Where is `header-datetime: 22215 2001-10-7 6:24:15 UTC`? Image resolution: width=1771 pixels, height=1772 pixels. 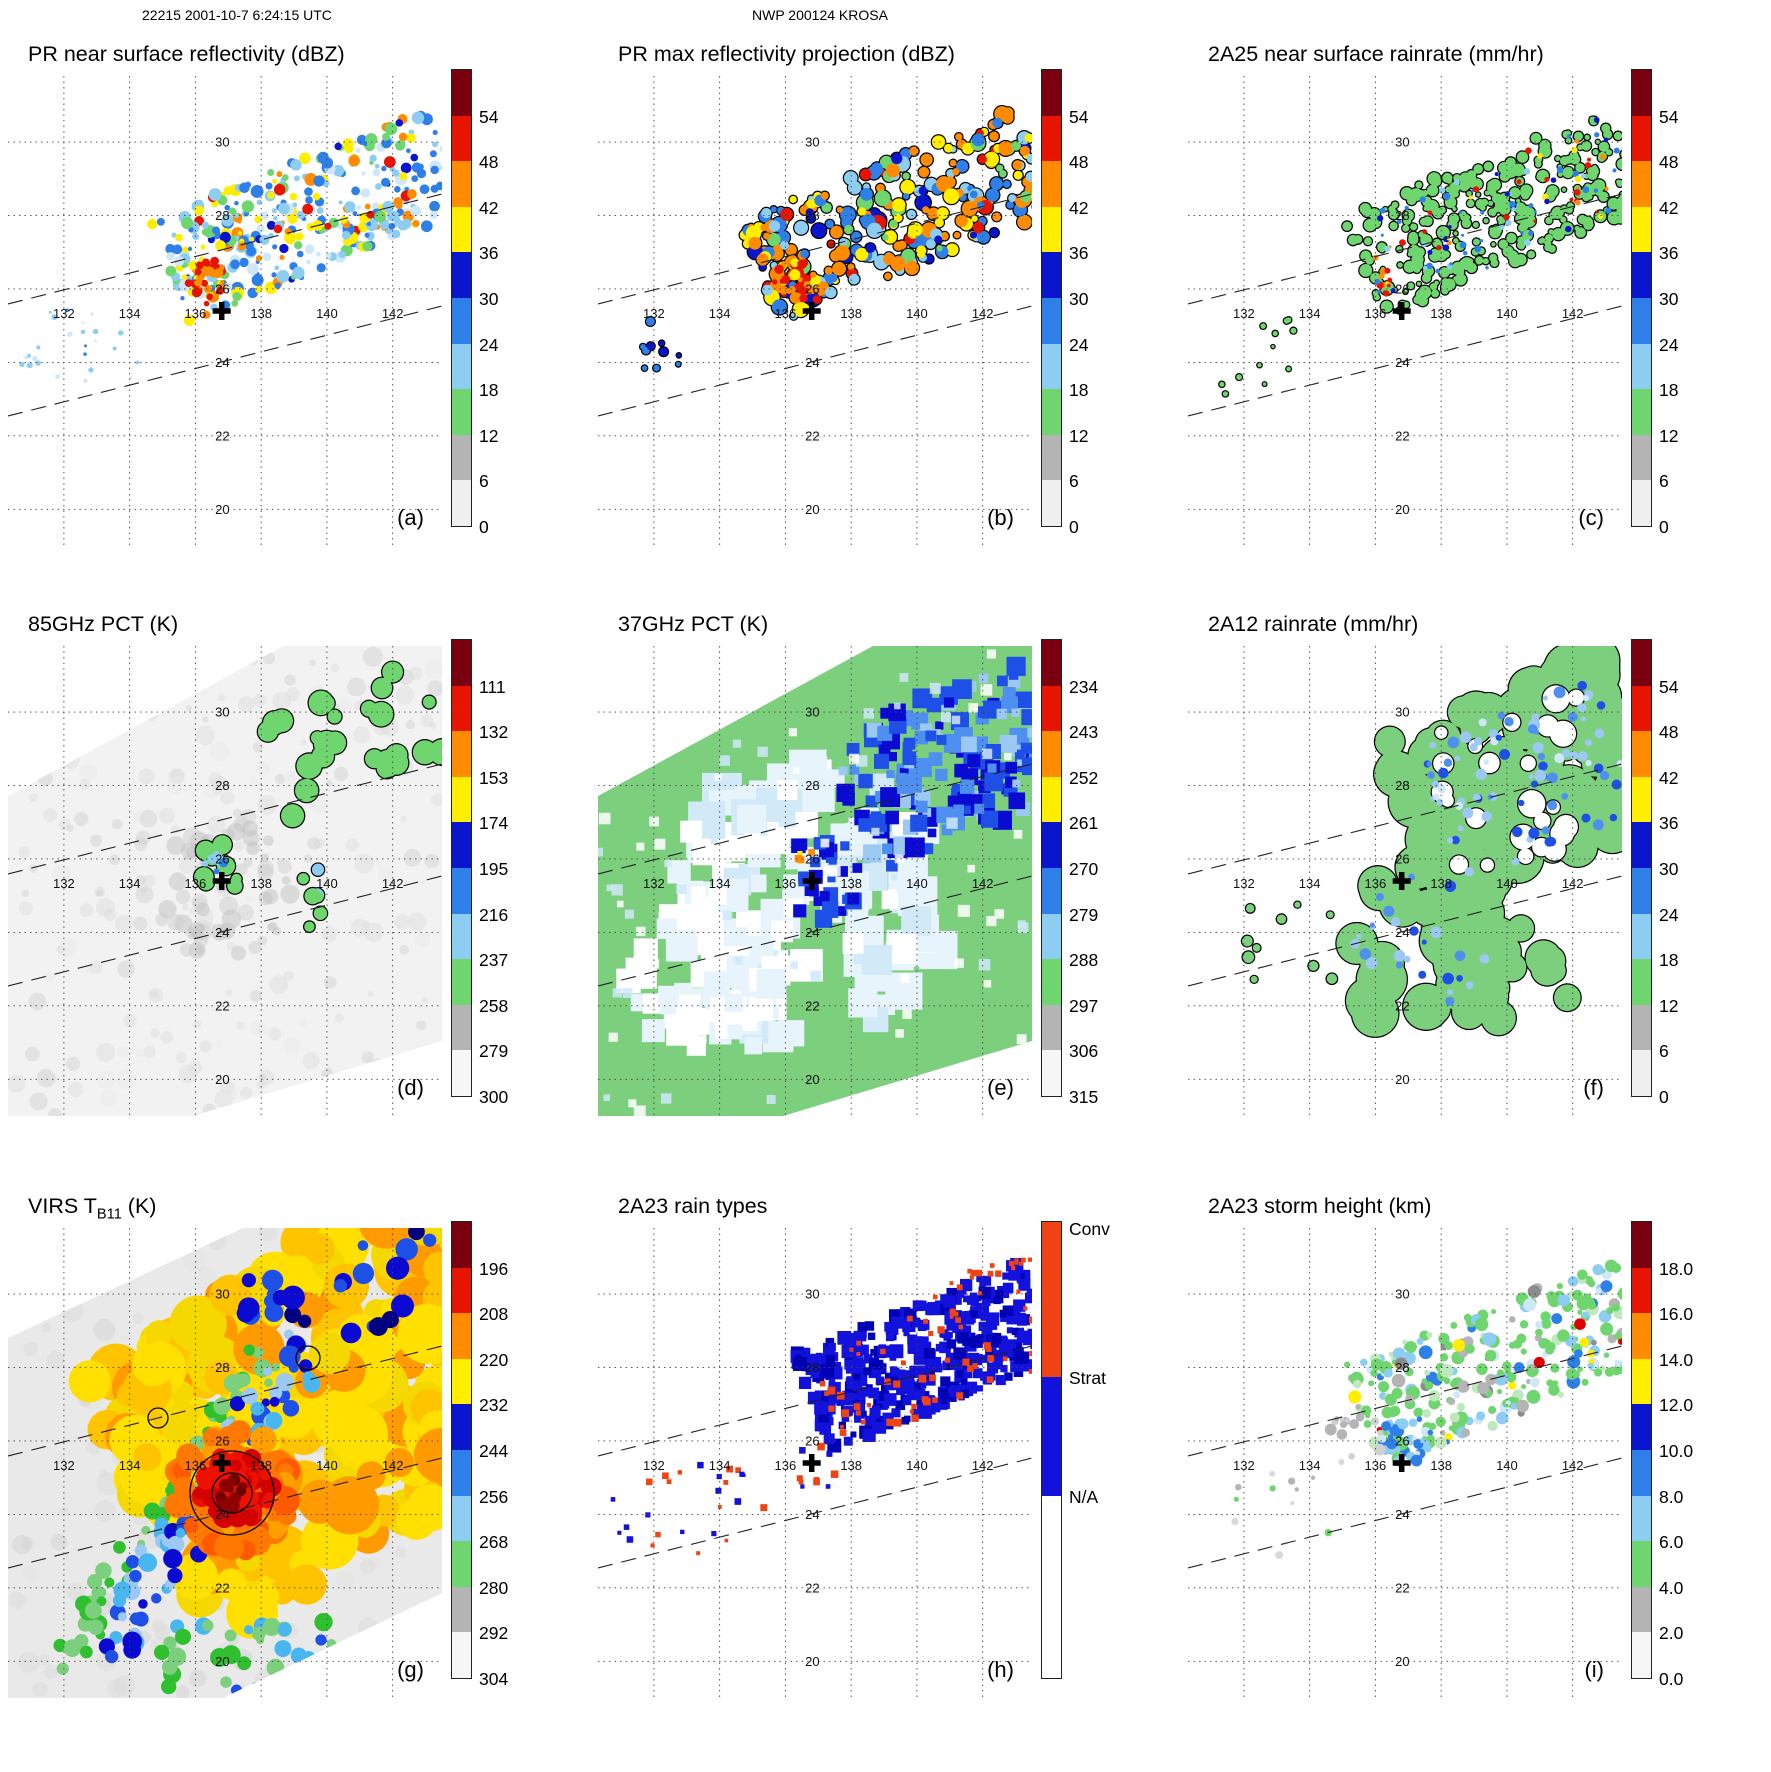
header-datetime: 22215 2001-10-7 6:24:15 UTC is located at coordinates (237, 15).